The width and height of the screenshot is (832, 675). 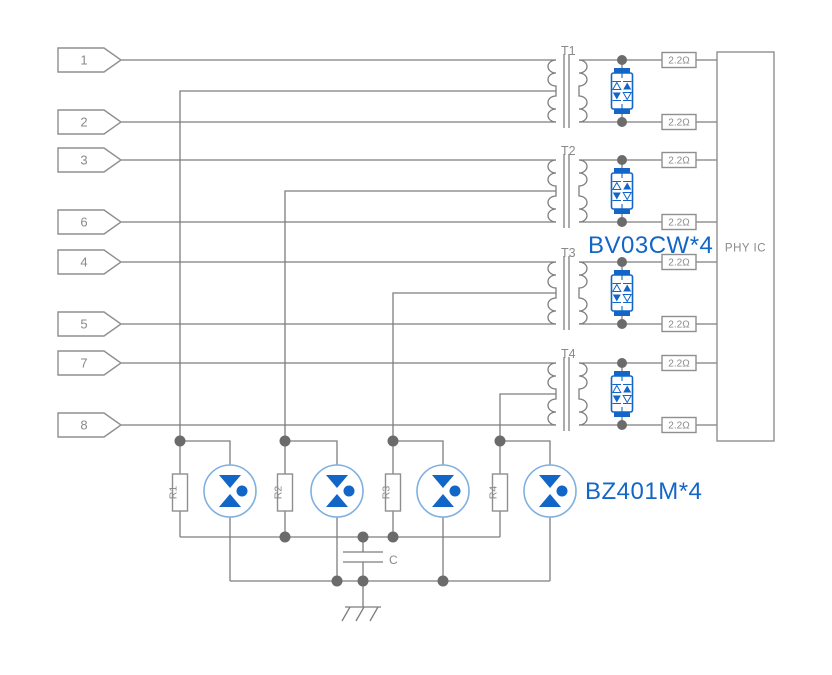 I want to click on tvs-array-label: BV03CW*4, so click(x=650, y=245).